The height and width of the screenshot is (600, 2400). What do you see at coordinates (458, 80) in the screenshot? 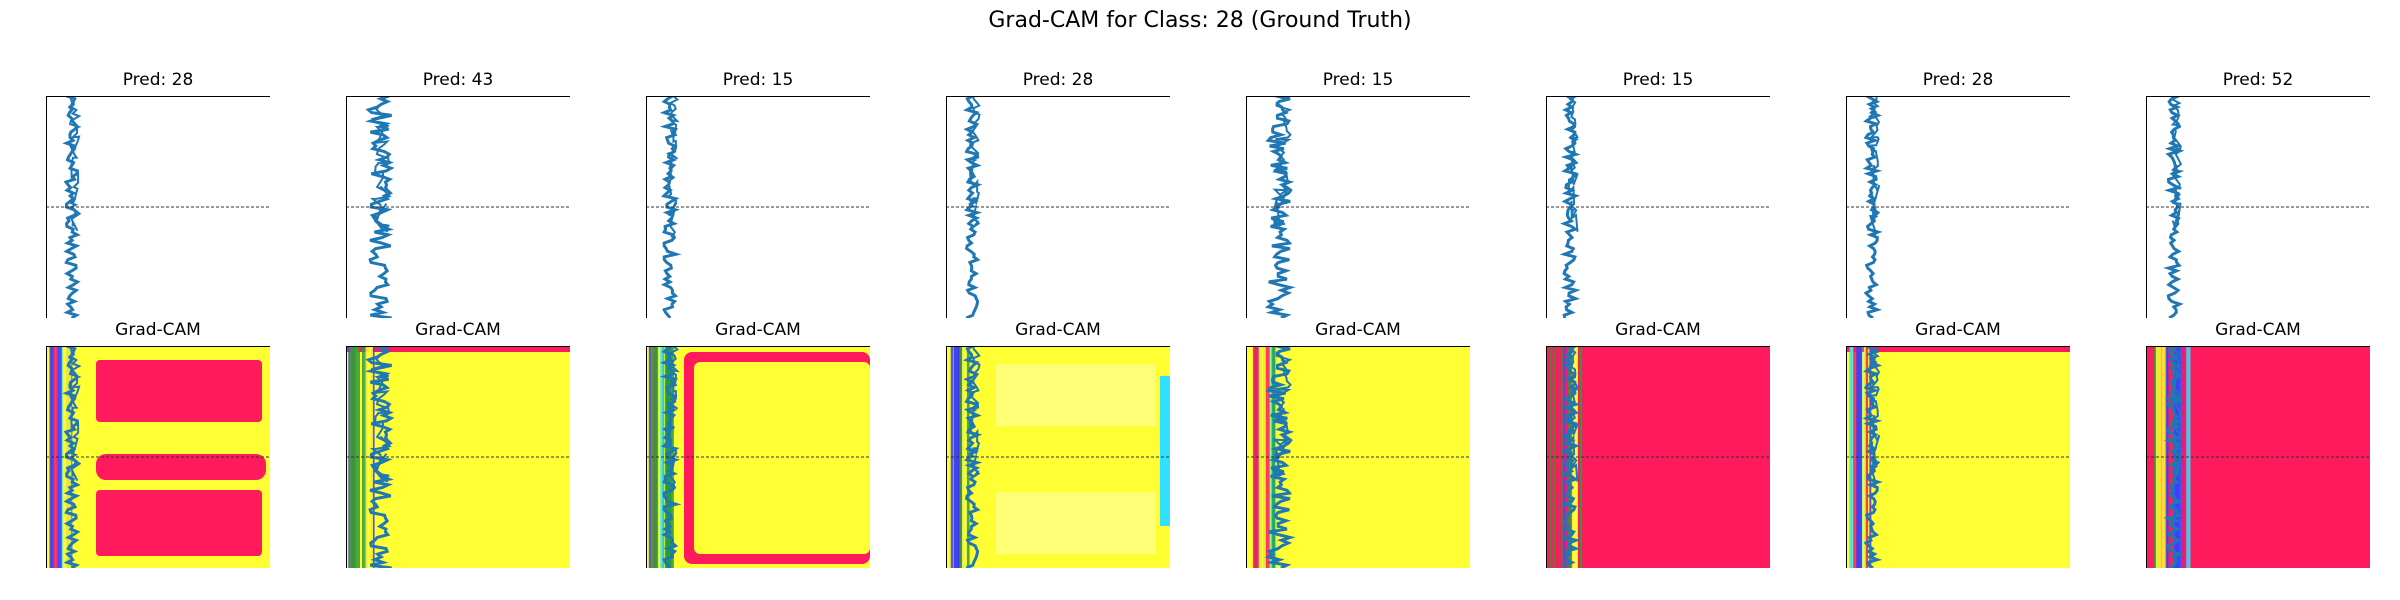
I see `pred-title: Pred: 43` at bounding box center [458, 80].